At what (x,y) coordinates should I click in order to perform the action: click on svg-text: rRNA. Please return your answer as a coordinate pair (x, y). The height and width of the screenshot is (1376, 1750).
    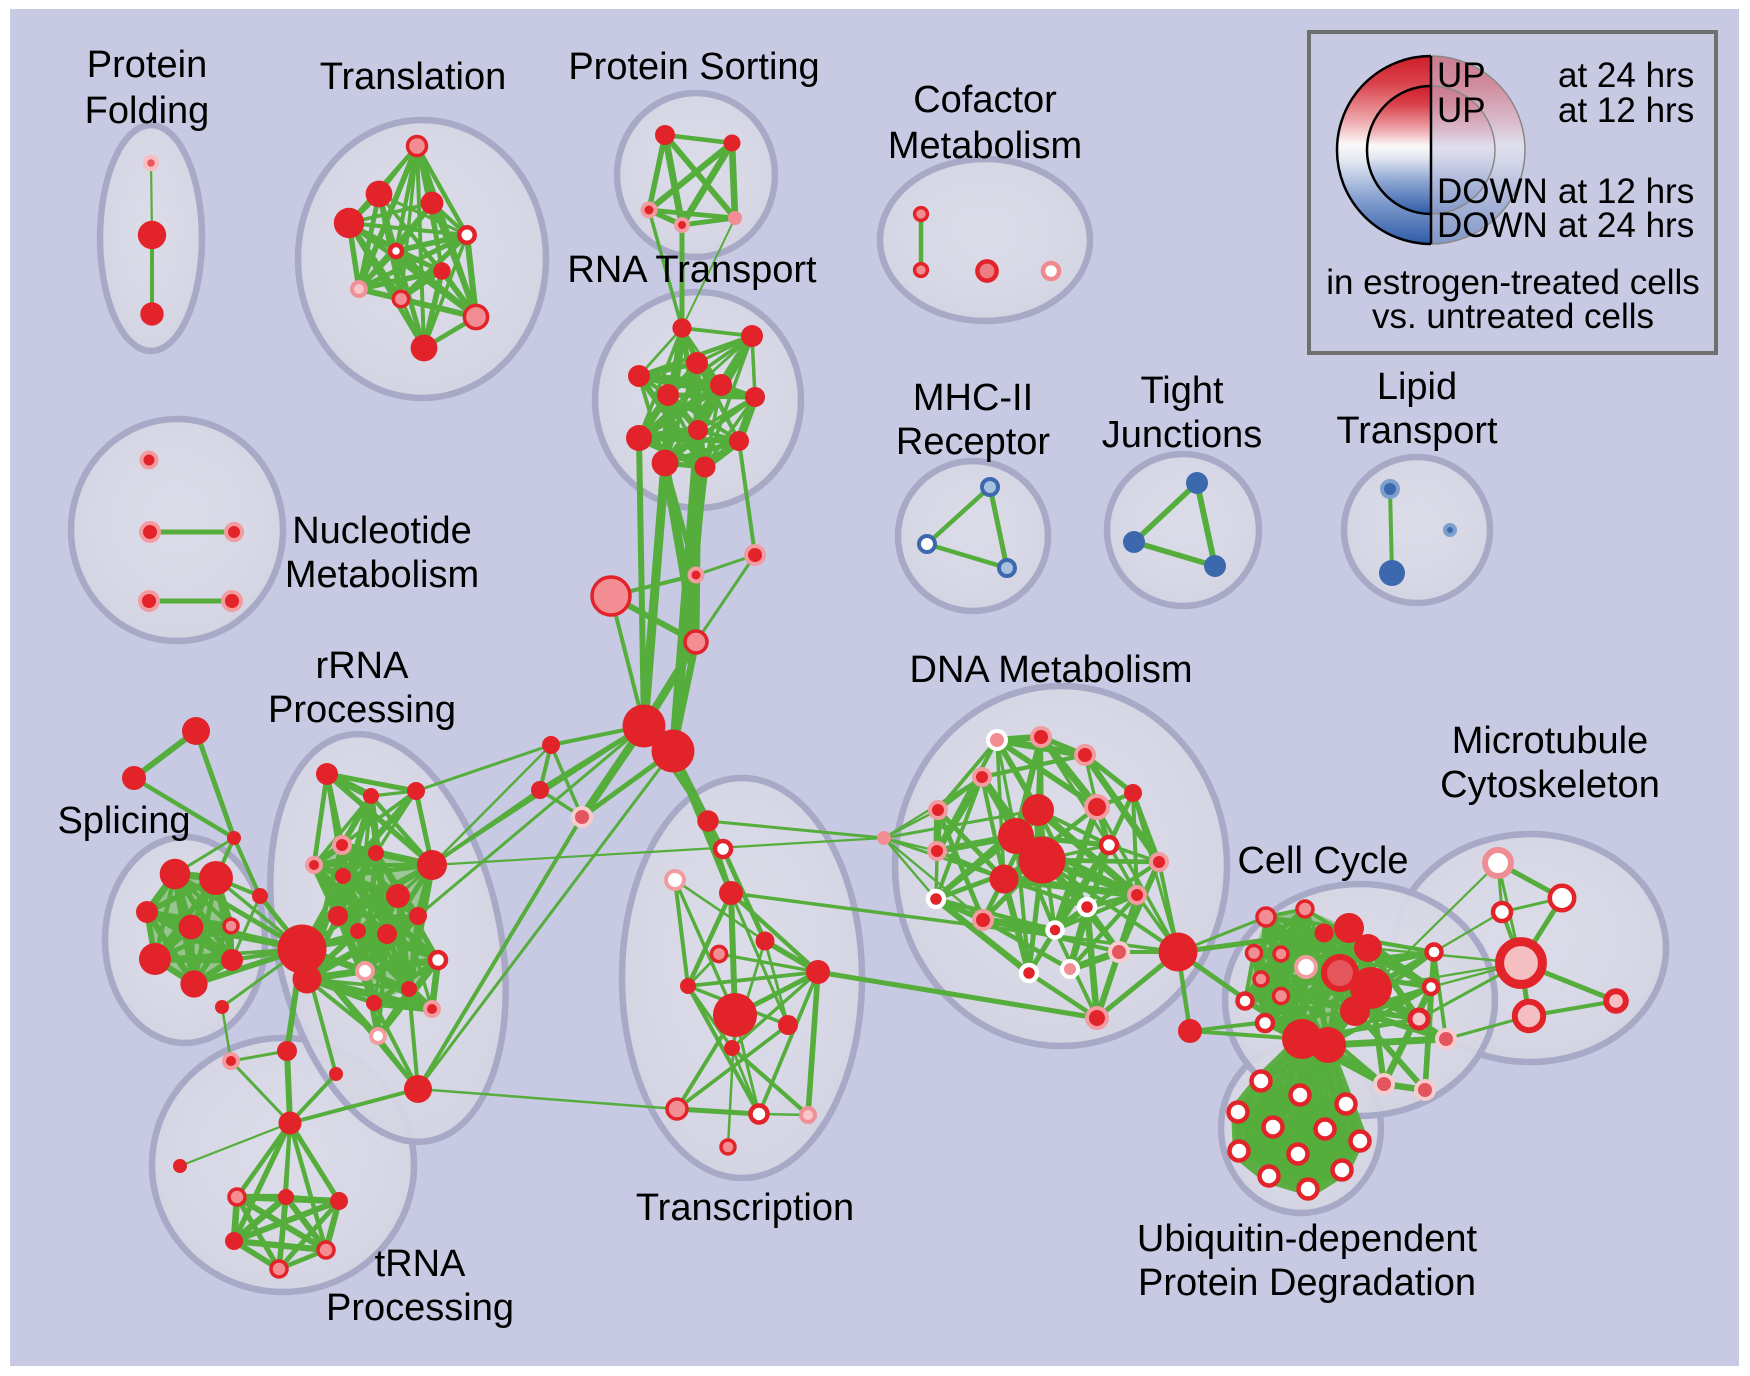
    Looking at the image, I should click on (363, 666).